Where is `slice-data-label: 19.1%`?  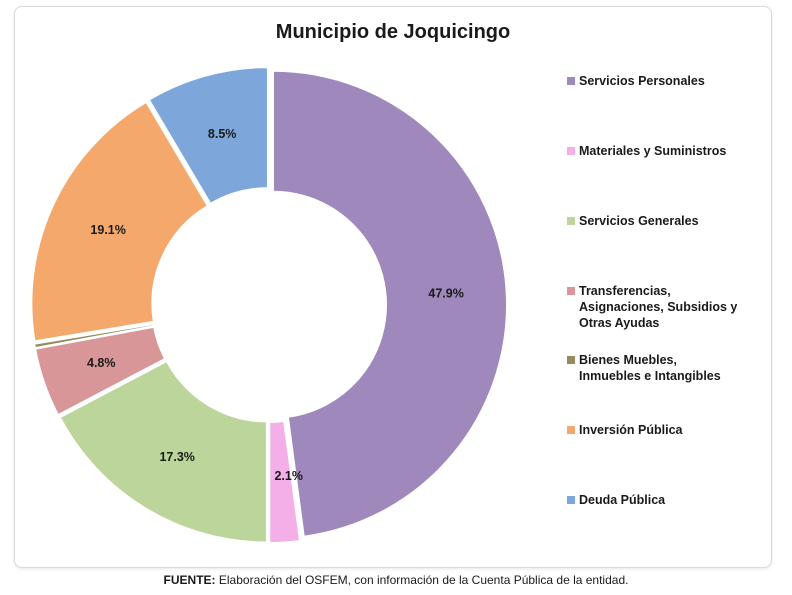 slice-data-label: 19.1% is located at coordinates (107, 230).